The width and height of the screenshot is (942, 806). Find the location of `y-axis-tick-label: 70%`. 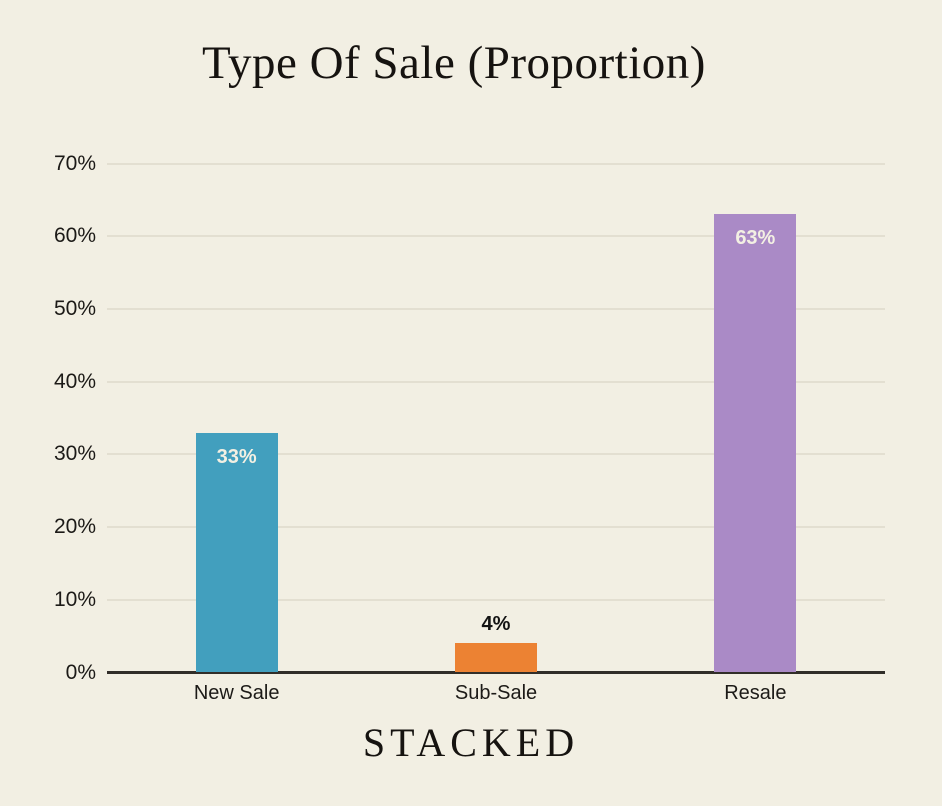

y-axis-tick-label: 70% is located at coordinates (74, 163).